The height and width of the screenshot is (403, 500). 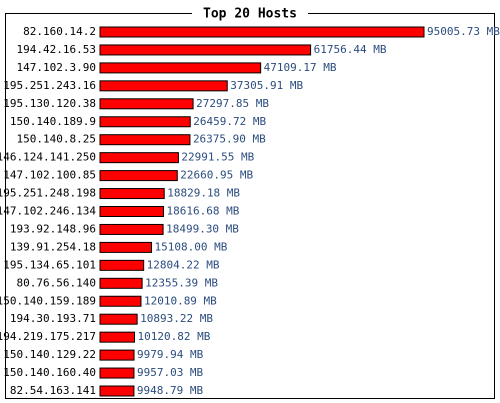 I want to click on y-tick-label: 194.42.16.53, so click(x=56, y=49).